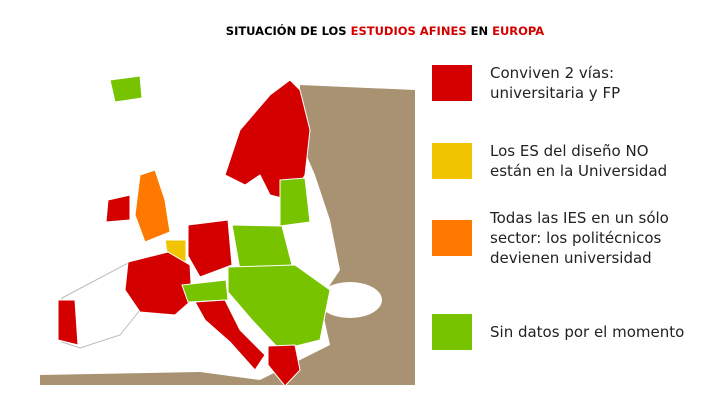 Image resolution: width=710 pixels, height=405 pixels. What do you see at coordinates (284, 365) in the screenshot?
I see `greece` at bounding box center [284, 365].